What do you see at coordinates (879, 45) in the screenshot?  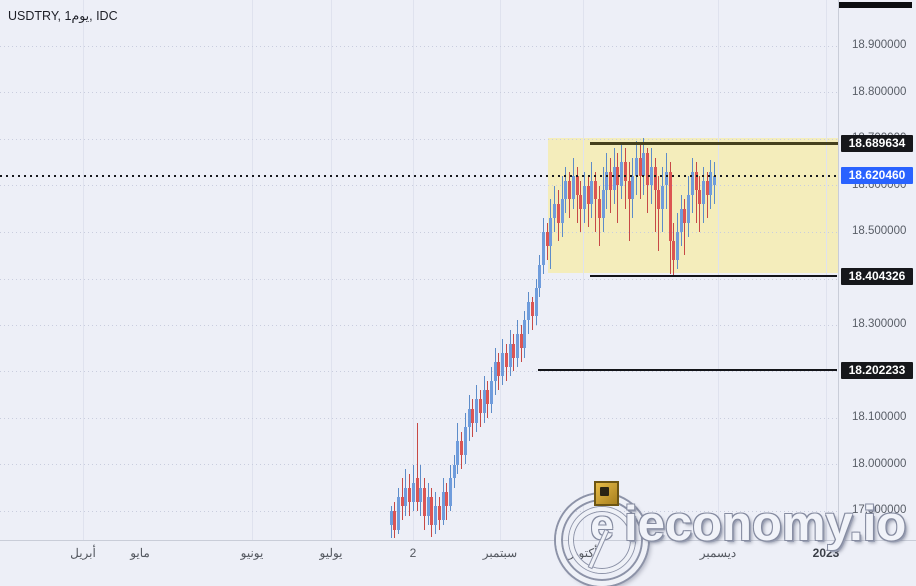 I see `price-tick-label: 18.900000` at bounding box center [879, 45].